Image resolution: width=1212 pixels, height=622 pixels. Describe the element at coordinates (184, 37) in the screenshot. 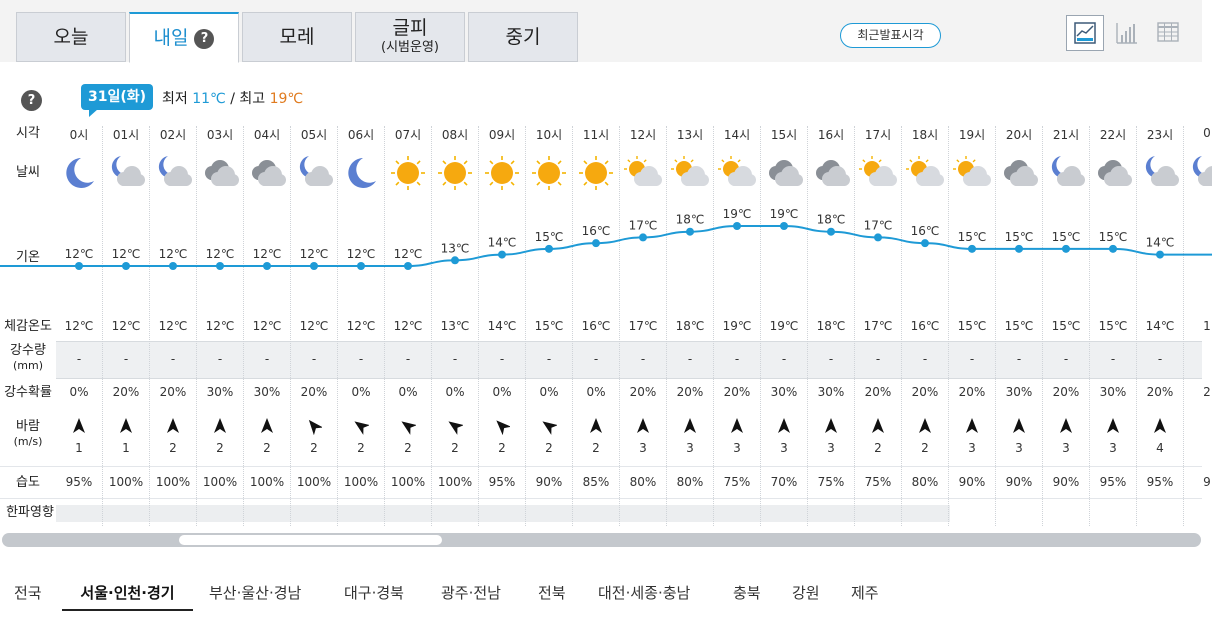

I see `tab-tomorrow: 내일?` at that location.